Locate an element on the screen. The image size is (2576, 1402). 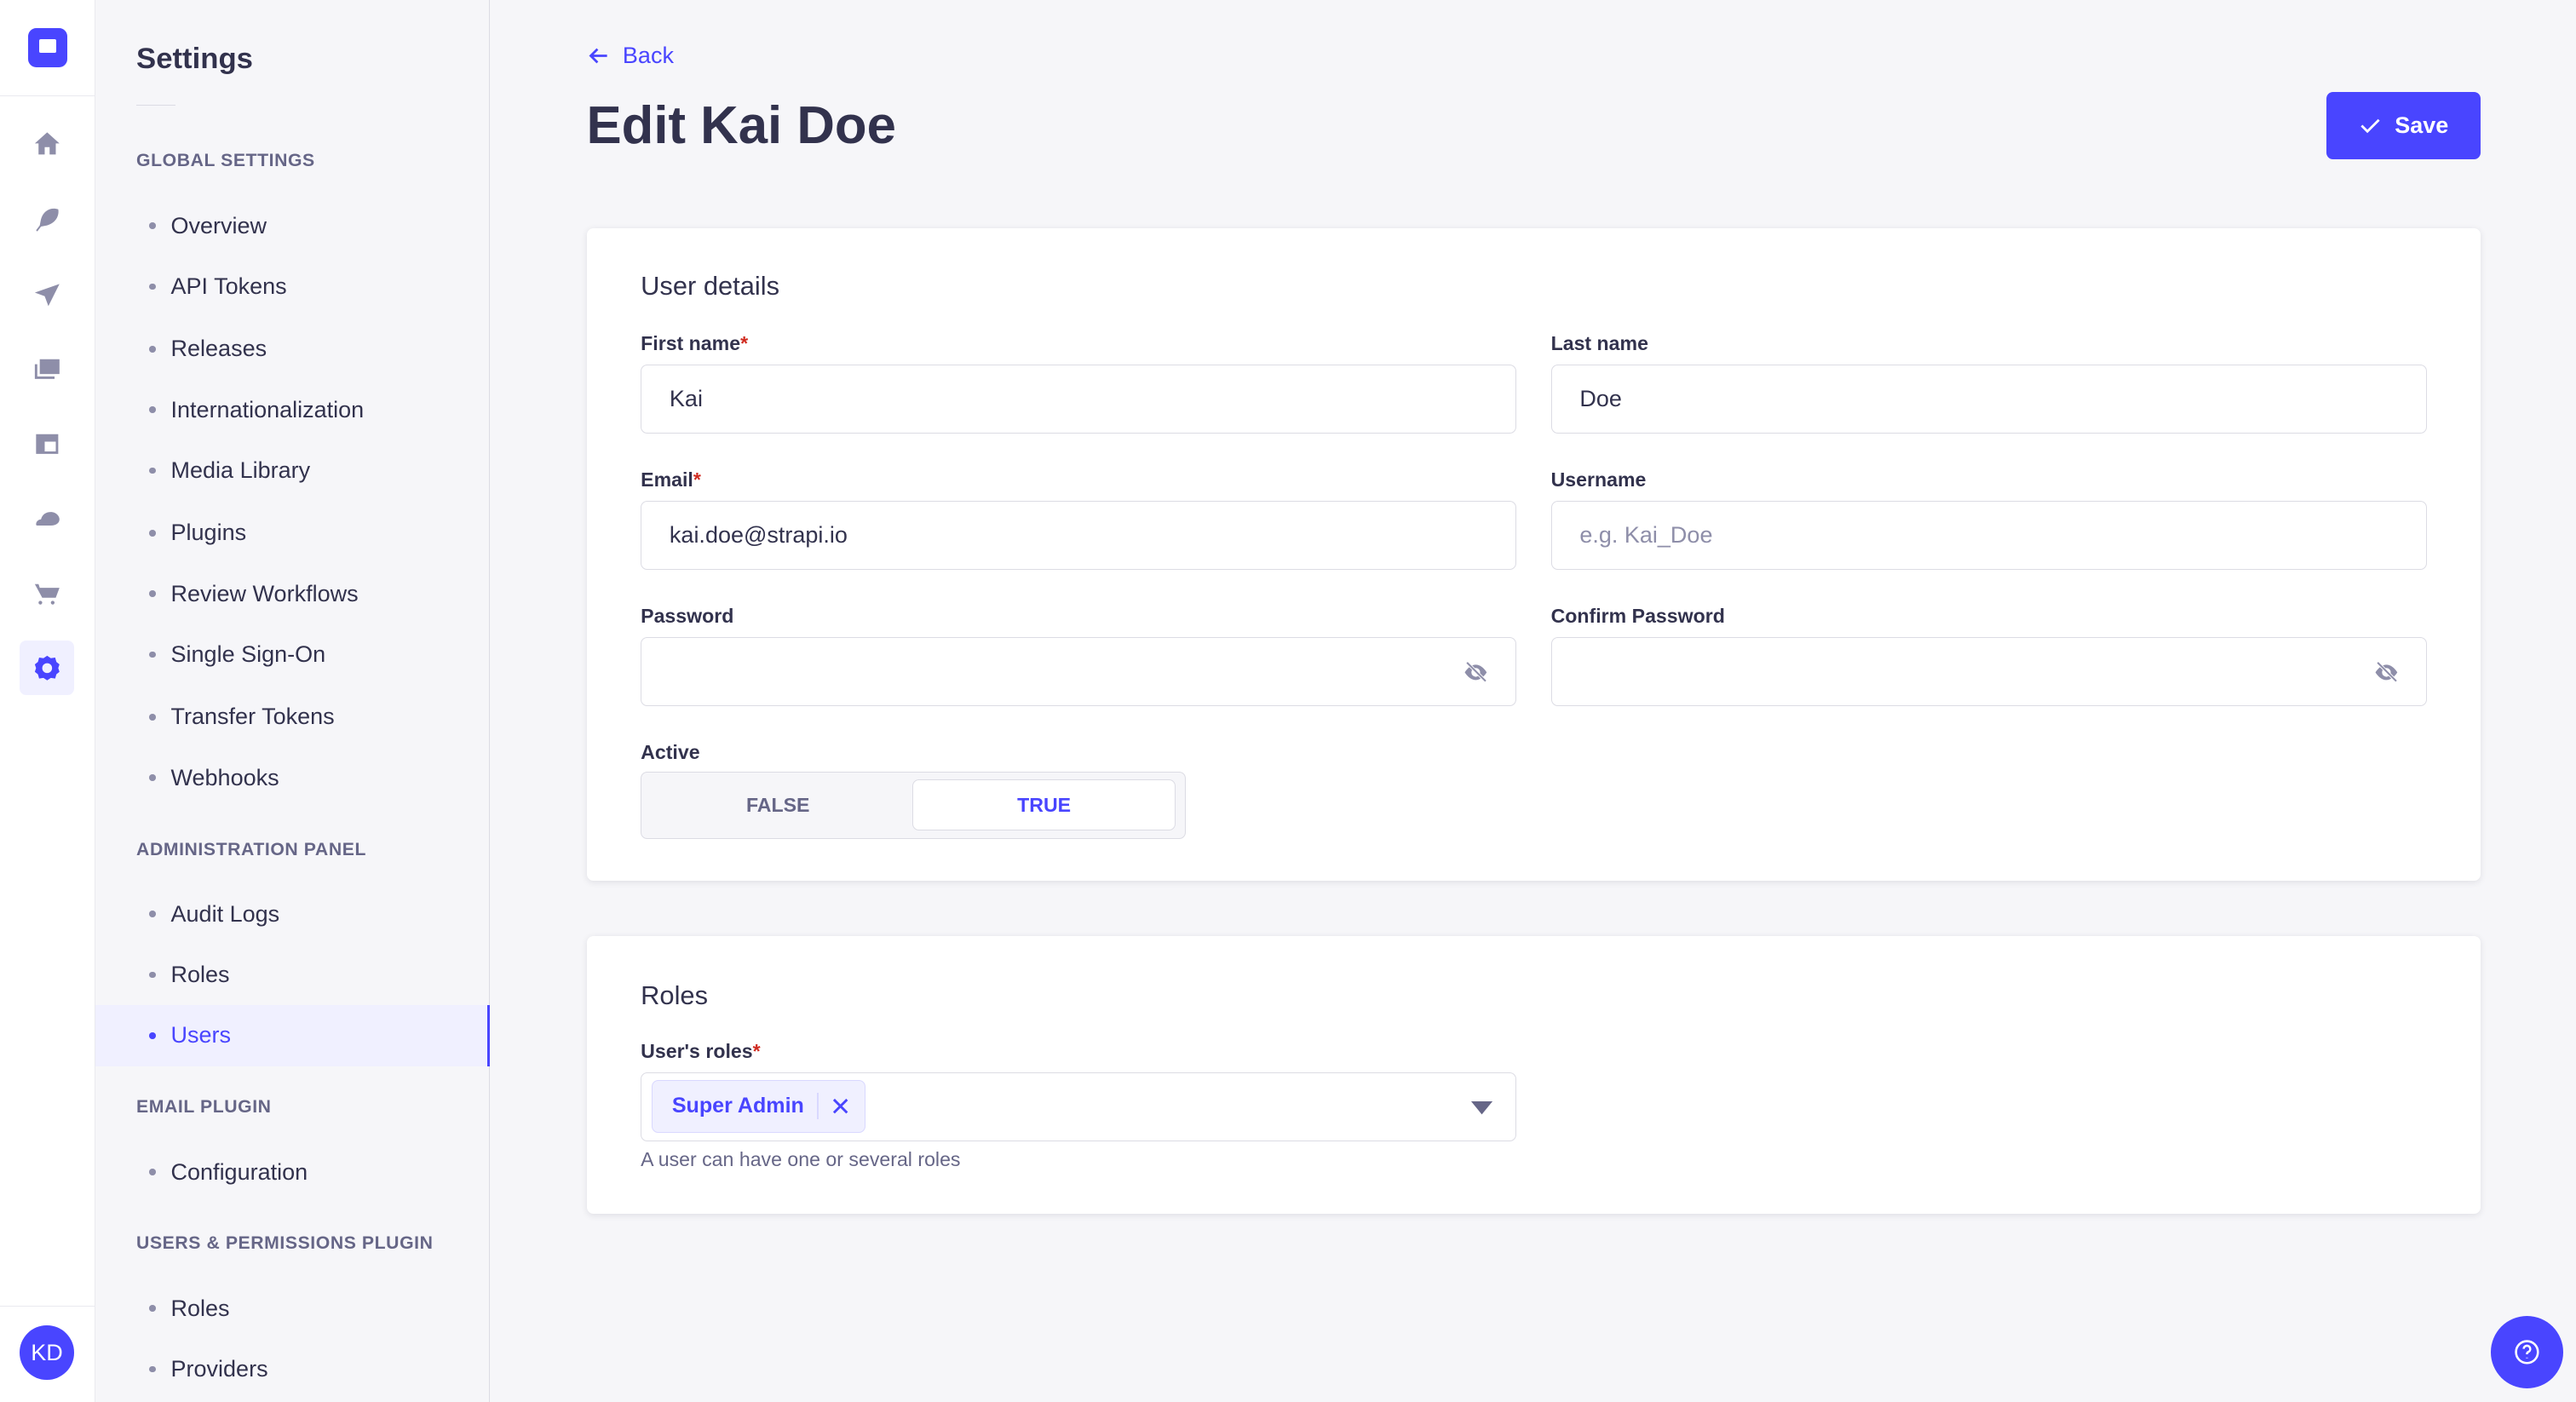
back-link: Back is located at coordinates (630, 56).